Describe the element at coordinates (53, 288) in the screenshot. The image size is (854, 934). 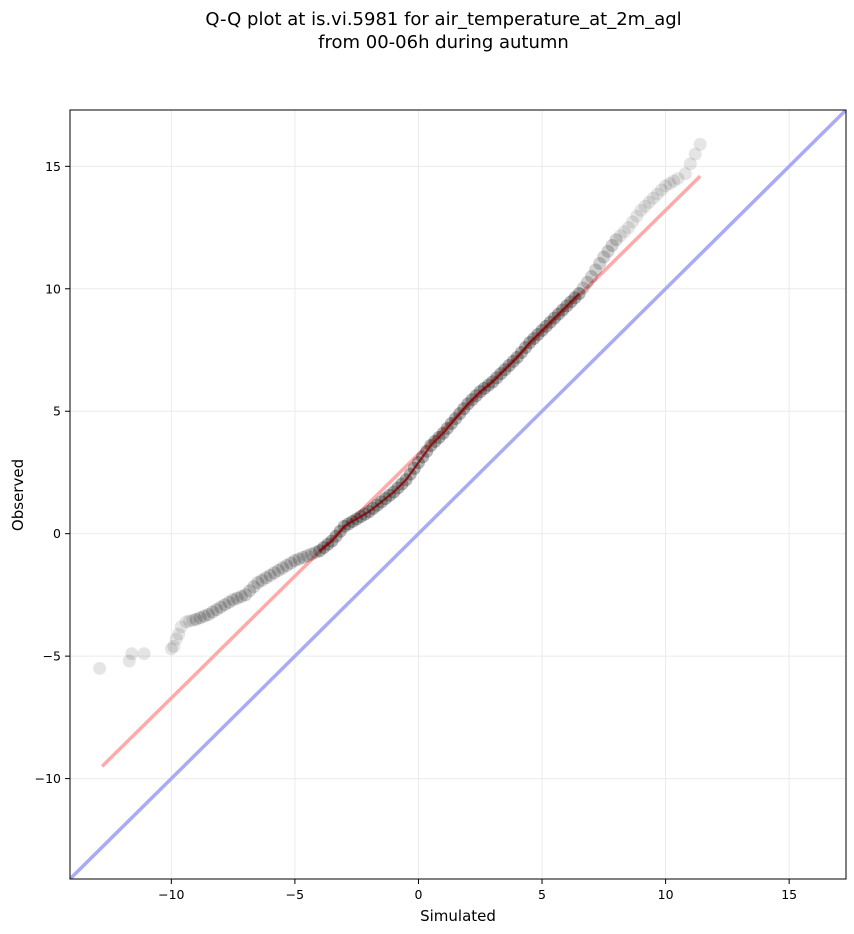
I see `y-tick-label: 10` at that location.